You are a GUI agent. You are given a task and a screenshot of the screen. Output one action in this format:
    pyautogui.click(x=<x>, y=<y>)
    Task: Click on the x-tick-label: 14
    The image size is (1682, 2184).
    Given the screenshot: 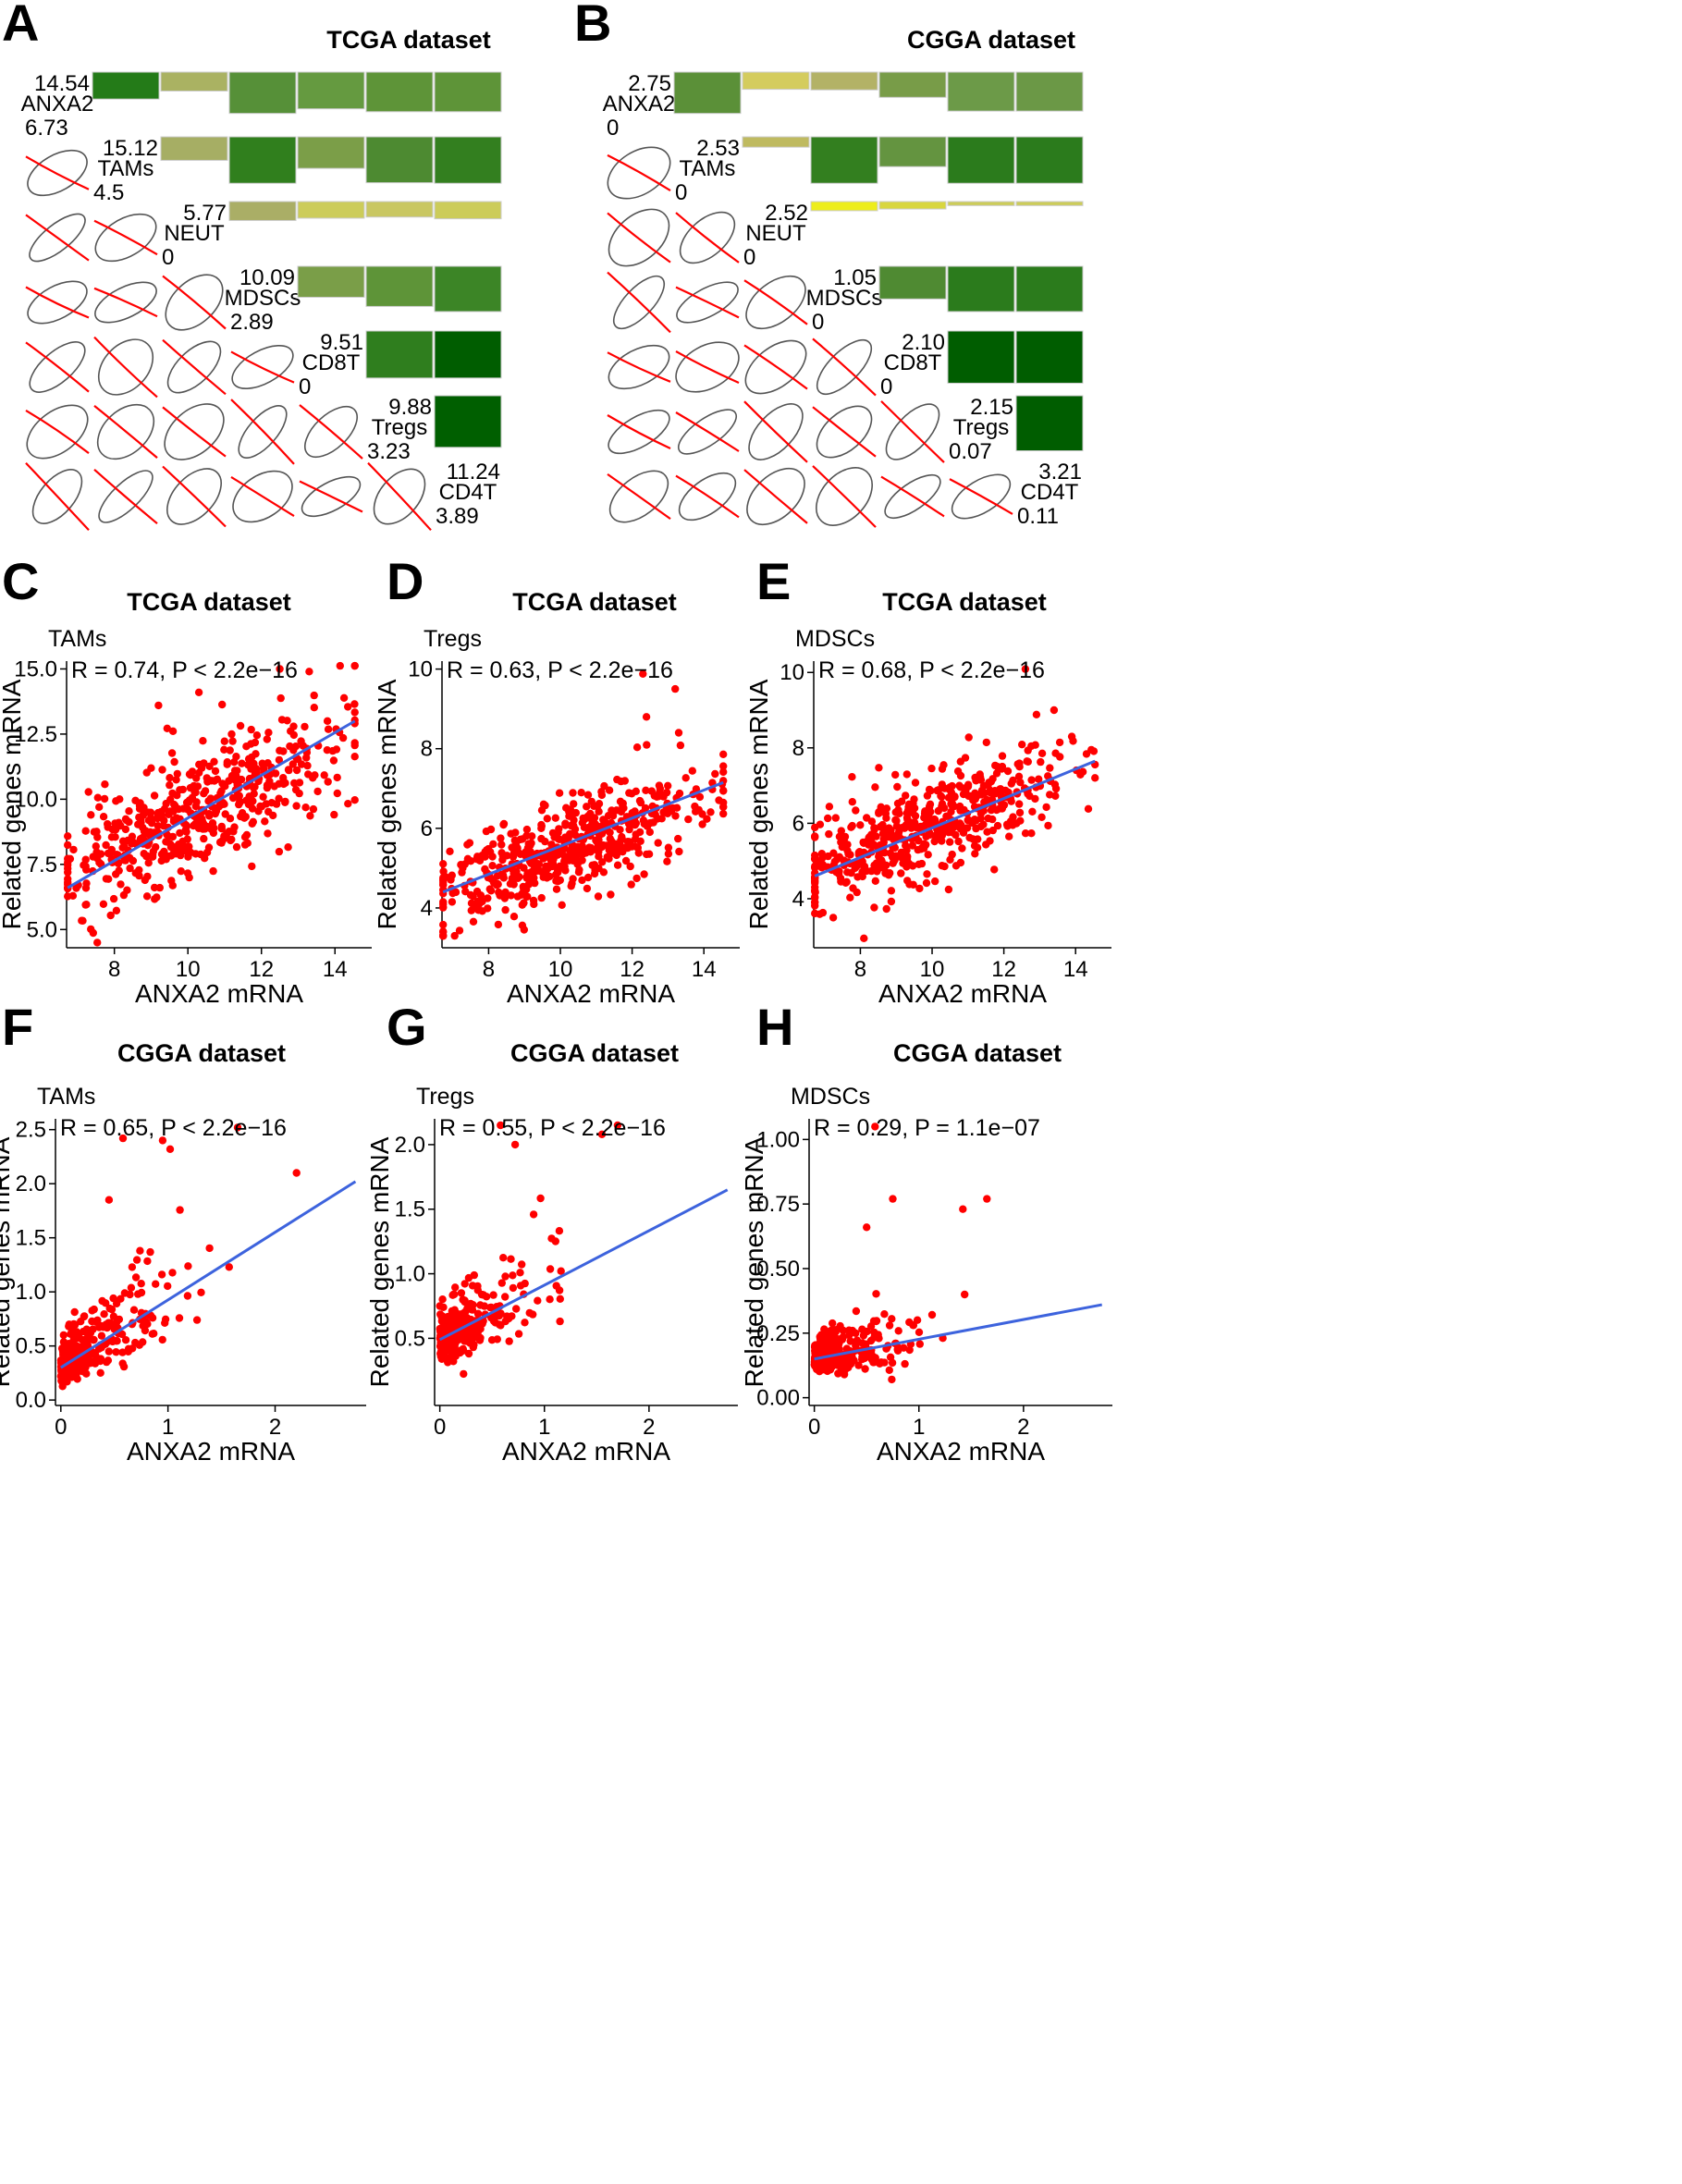 What is the action you would take?
    pyautogui.click(x=1075, y=969)
    